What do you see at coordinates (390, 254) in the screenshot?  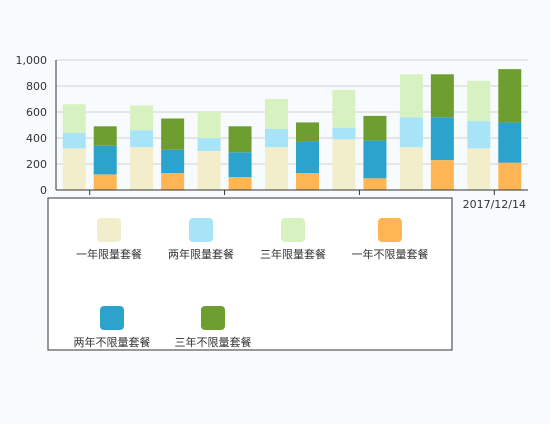 I see `legend-label: 一年不限量套餐` at bounding box center [390, 254].